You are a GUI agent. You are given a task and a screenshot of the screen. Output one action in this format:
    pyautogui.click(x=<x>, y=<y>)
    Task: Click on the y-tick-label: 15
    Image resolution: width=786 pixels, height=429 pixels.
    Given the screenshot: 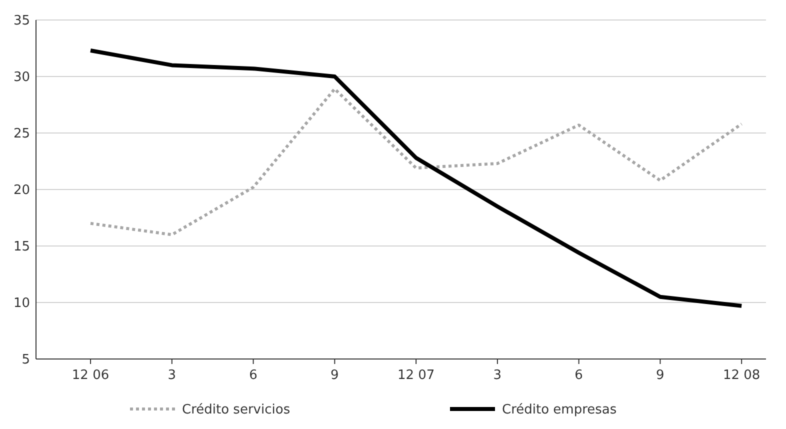 What is the action you would take?
    pyautogui.click(x=21, y=247)
    